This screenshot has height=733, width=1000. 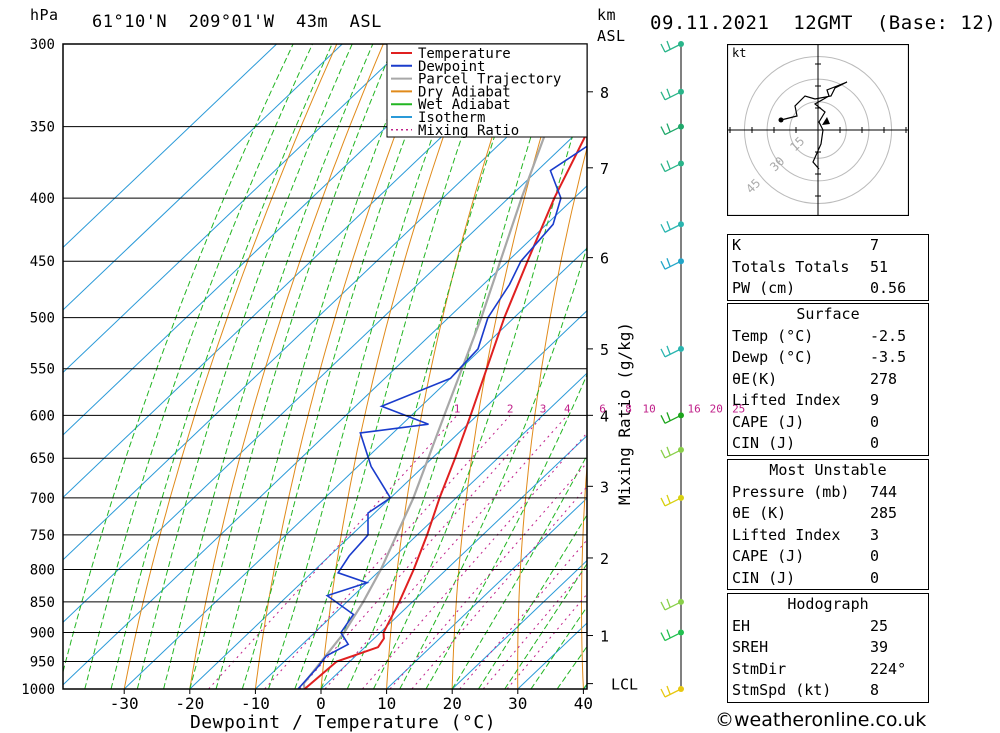 I want to click on hodograph-value: 39, so click(x=879, y=647).